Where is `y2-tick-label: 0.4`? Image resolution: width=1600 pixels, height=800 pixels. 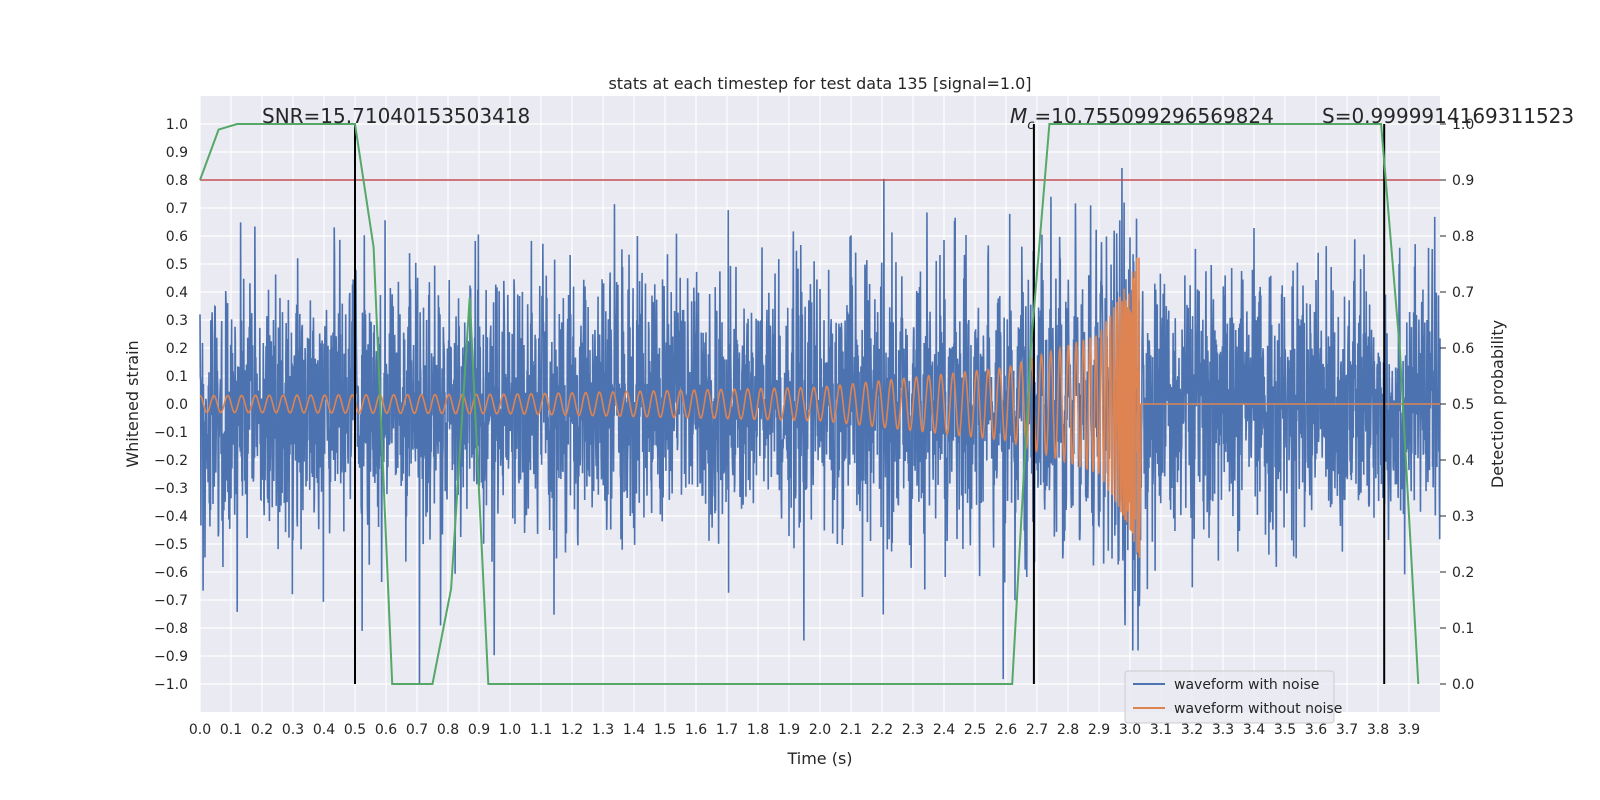 y2-tick-label: 0.4 is located at coordinates (1463, 461).